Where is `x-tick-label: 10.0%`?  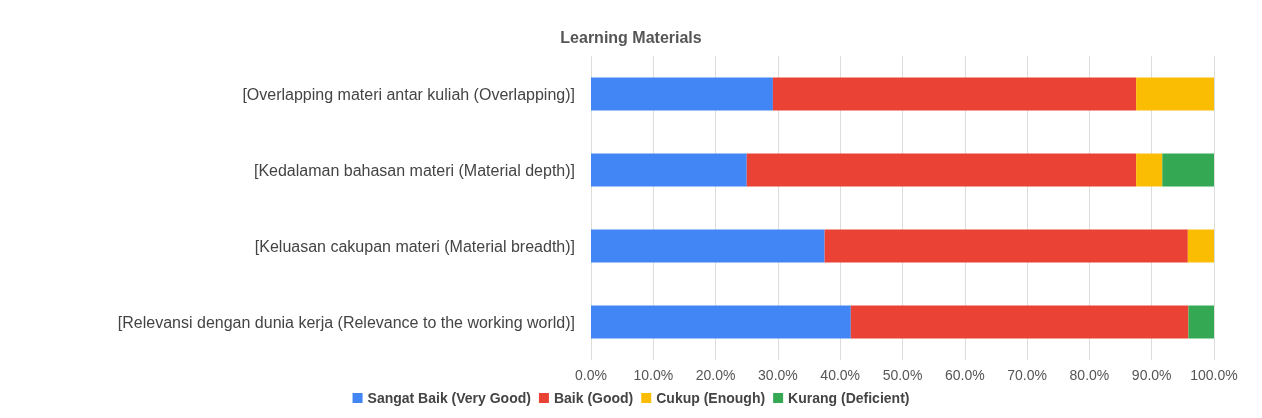 x-tick-label: 10.0% is located at coordinates (653, 375).